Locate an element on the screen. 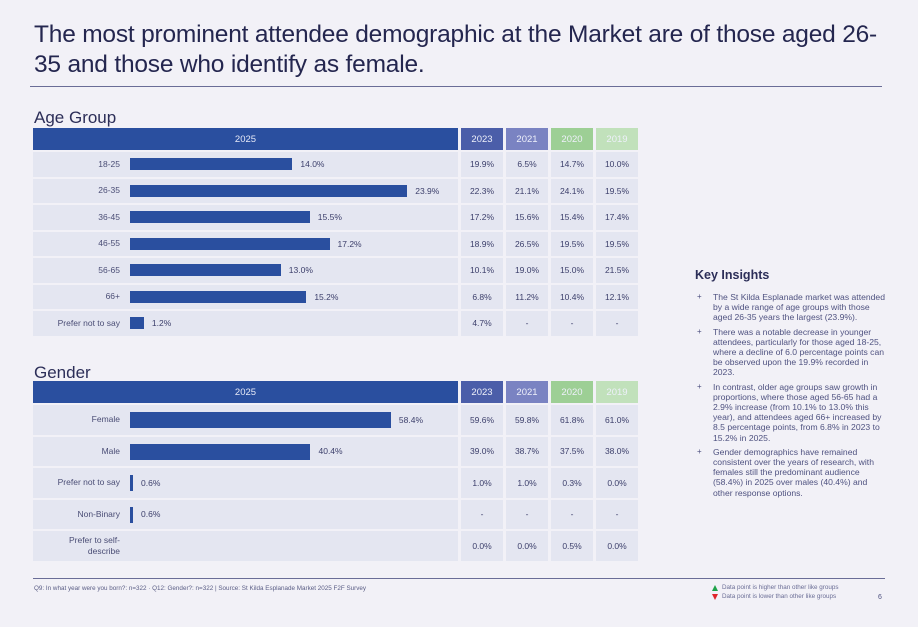 The width and height of the screenshot is (918, 627). chart-row: Non-Binary 0.6% - - - - is located at coordinates (336, 514).